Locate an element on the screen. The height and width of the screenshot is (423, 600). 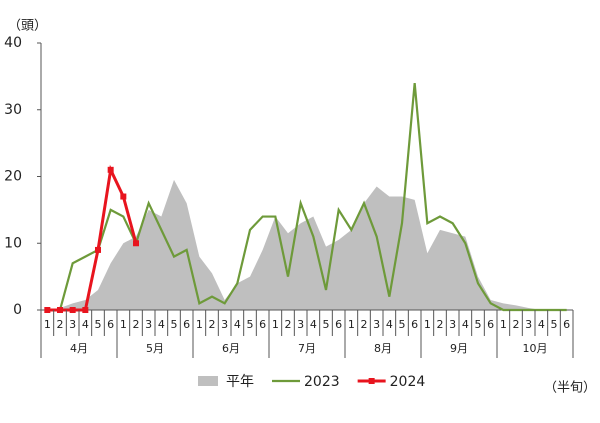
x-axis-label: （半旬） is located at coordinates (570, 388).